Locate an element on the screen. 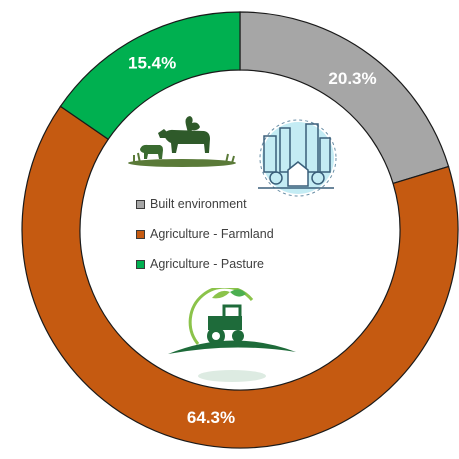 This screenshot has height=459, width=459. city-buildings-icon is located at coordinates (296, 158).